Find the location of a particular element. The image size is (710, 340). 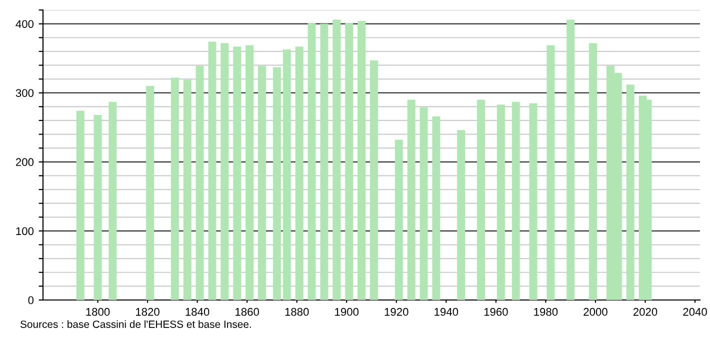

y-tick-label: 200 is located at coordinates (25, 162).